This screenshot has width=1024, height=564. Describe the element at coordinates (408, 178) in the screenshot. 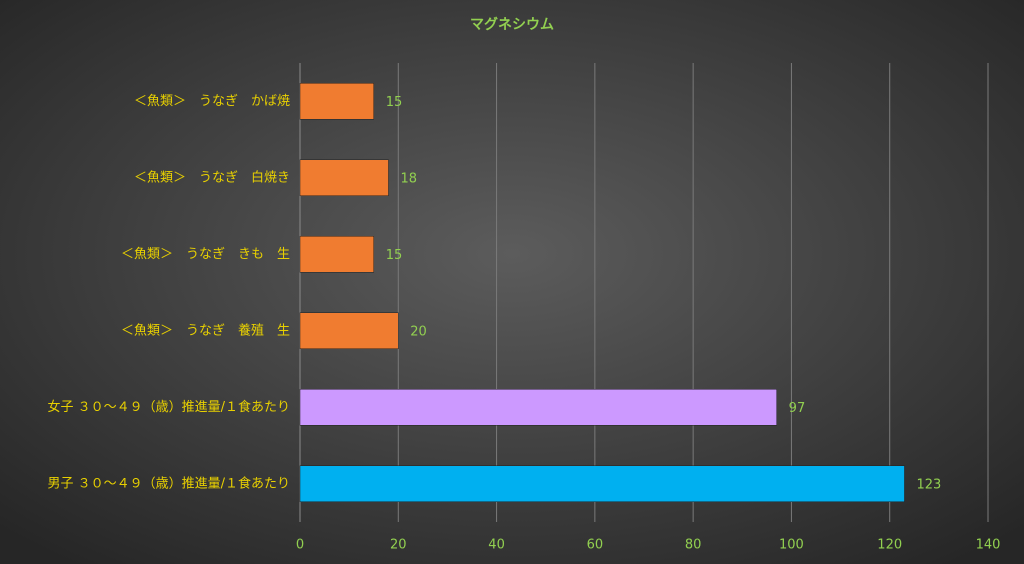

I see `value-label: 18` at that location.